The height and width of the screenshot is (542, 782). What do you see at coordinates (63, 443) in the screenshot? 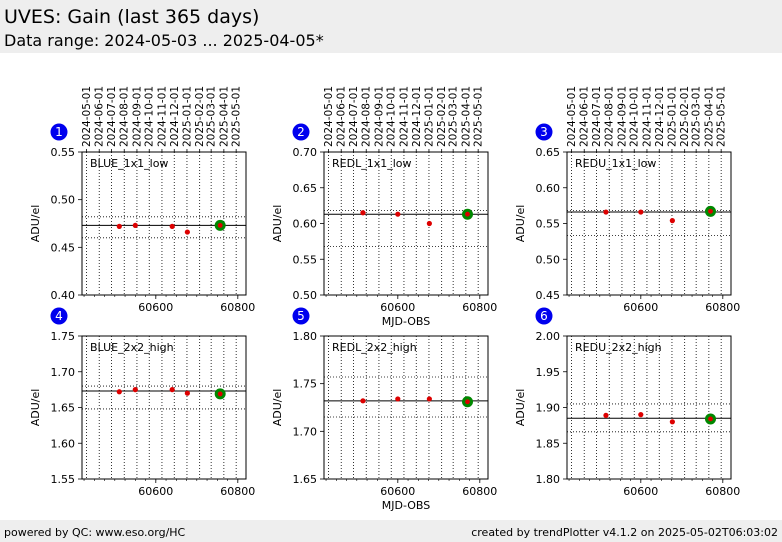
I see `y-tick-label: 1.60` at bounding box center [63, 443].